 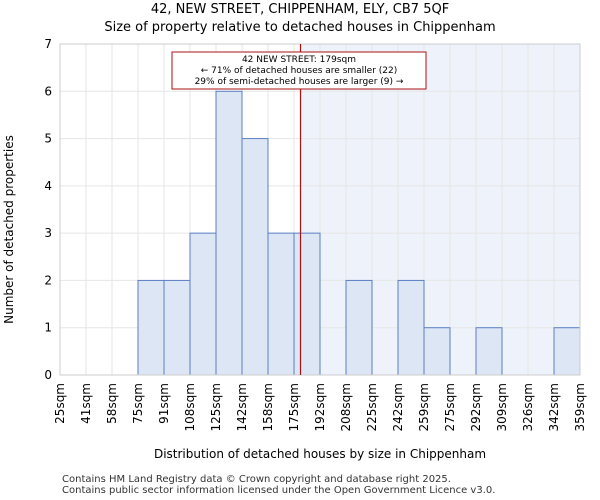 I want to click on x-tick-label: 192sqm, so click(x=320, y=407).